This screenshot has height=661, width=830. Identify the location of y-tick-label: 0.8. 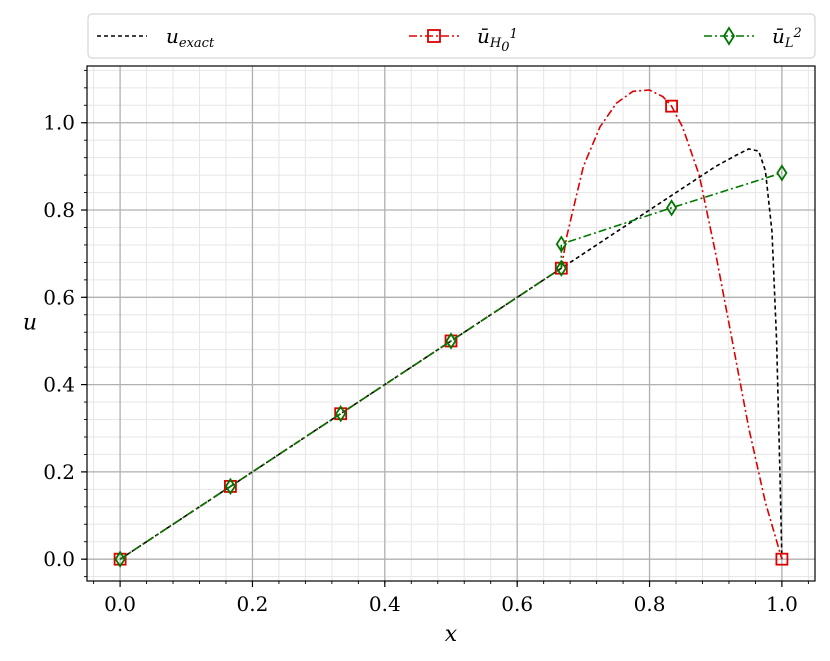
(59, 210).